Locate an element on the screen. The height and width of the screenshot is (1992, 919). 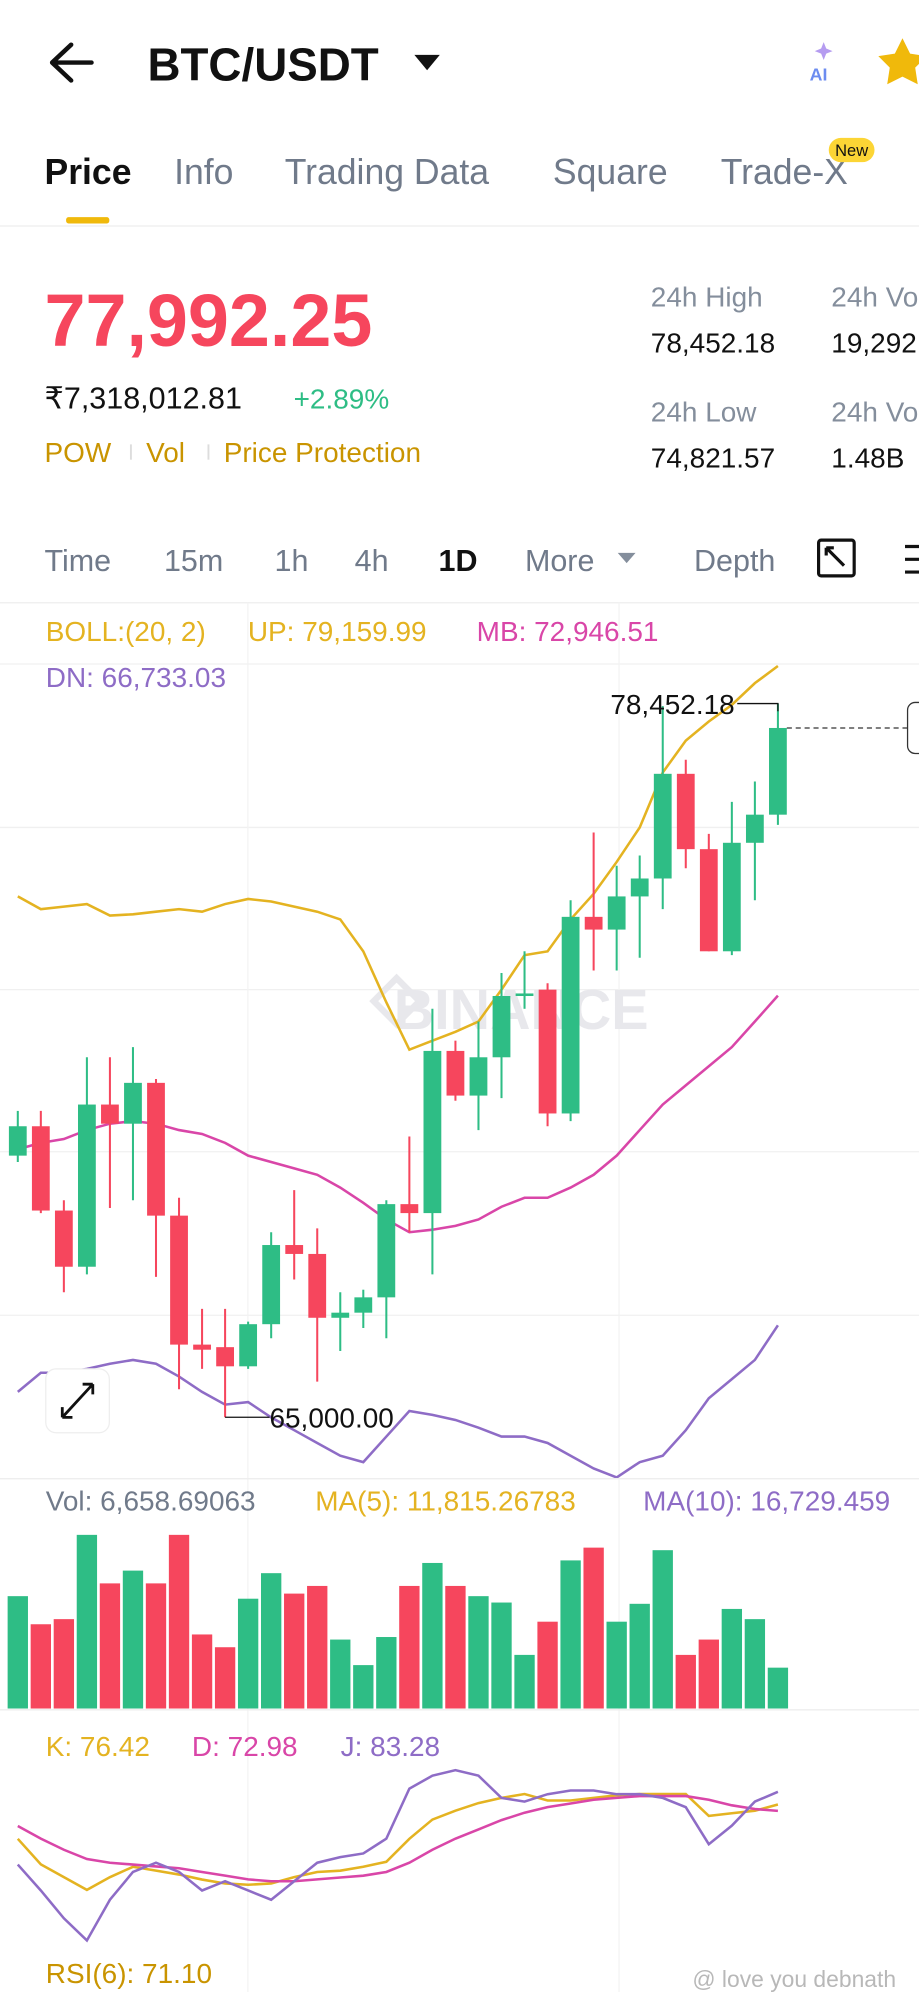
new-badge-text: New is located at coordinates (851, 150).